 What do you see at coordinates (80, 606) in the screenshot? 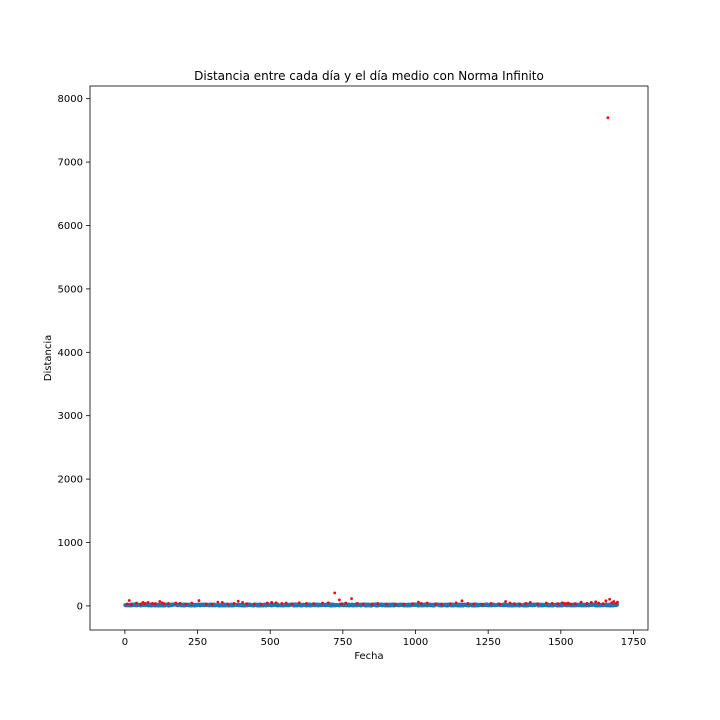
I see `y-tick-label: 0` at bounding box center [80, 606].